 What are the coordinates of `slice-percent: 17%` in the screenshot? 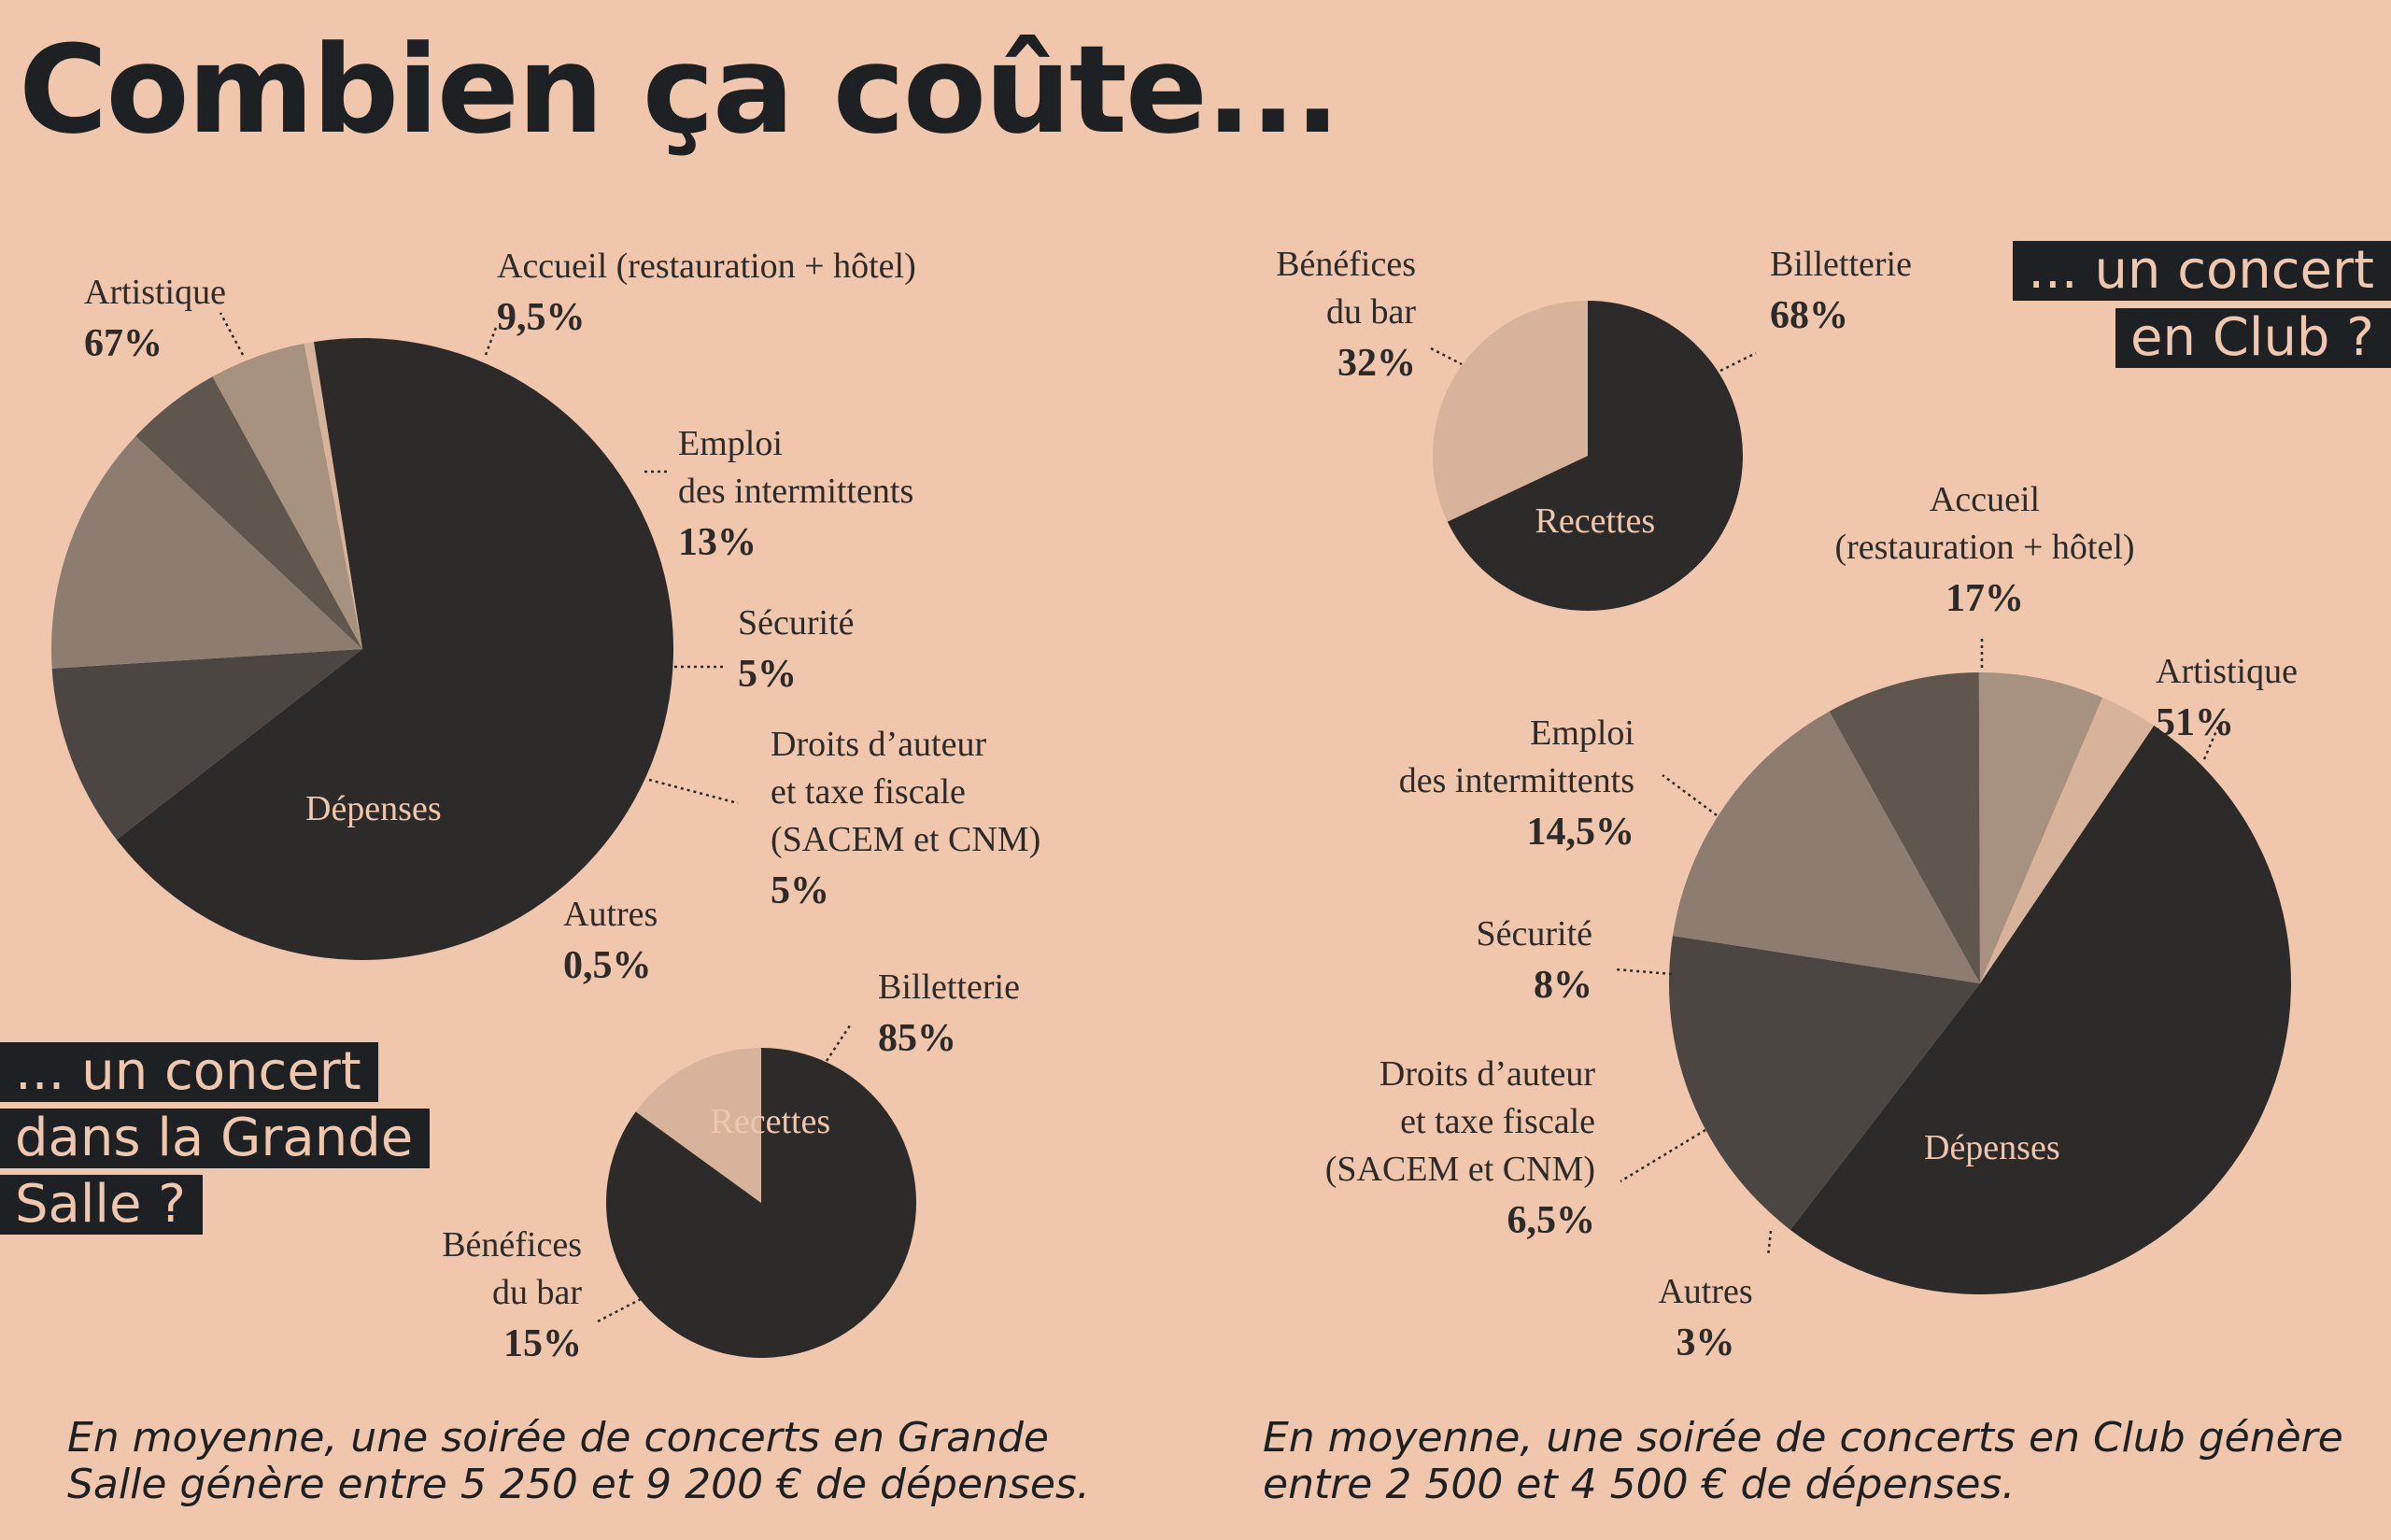 It's located at (1984, 598).